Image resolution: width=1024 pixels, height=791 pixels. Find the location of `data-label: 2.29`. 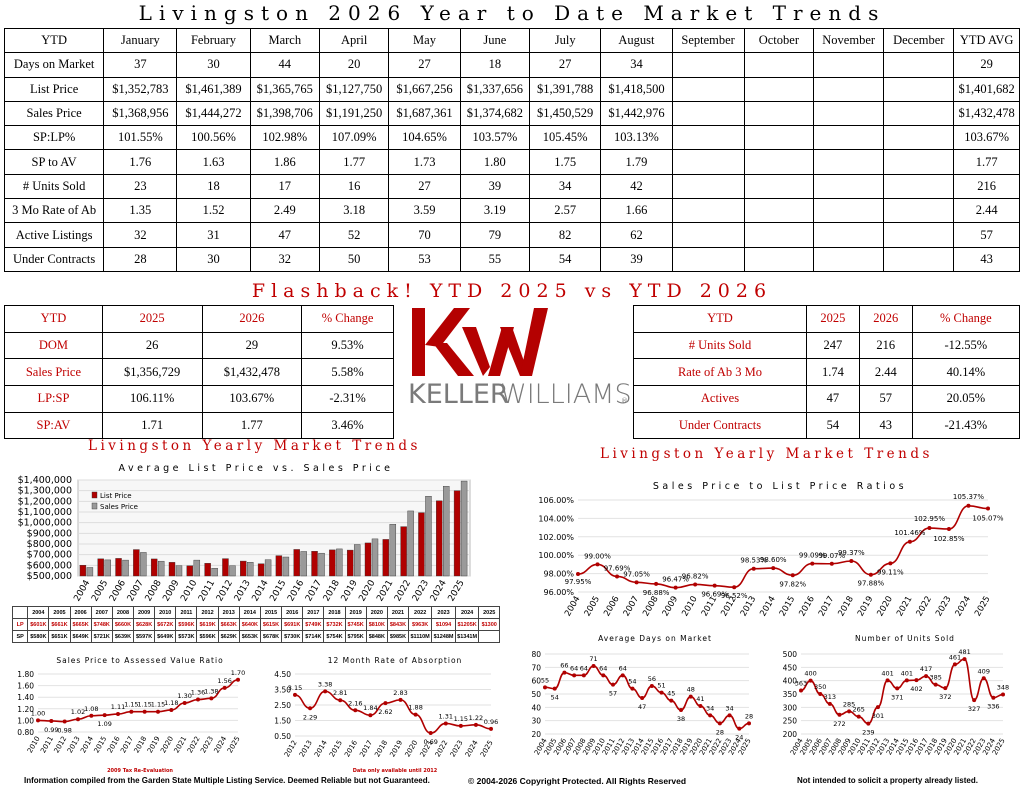

data-label: 2.29 is located at coordinates (310, 717).